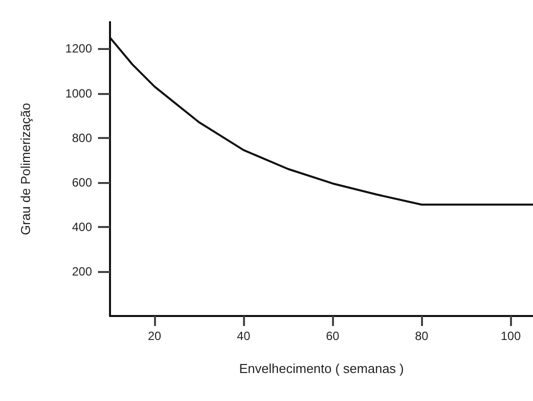 The height and width of the screenshot is (401, 533). Describe the element at coordinates (78, 49) in the screenshot. I see `y-tick-label: 1200` at that location.